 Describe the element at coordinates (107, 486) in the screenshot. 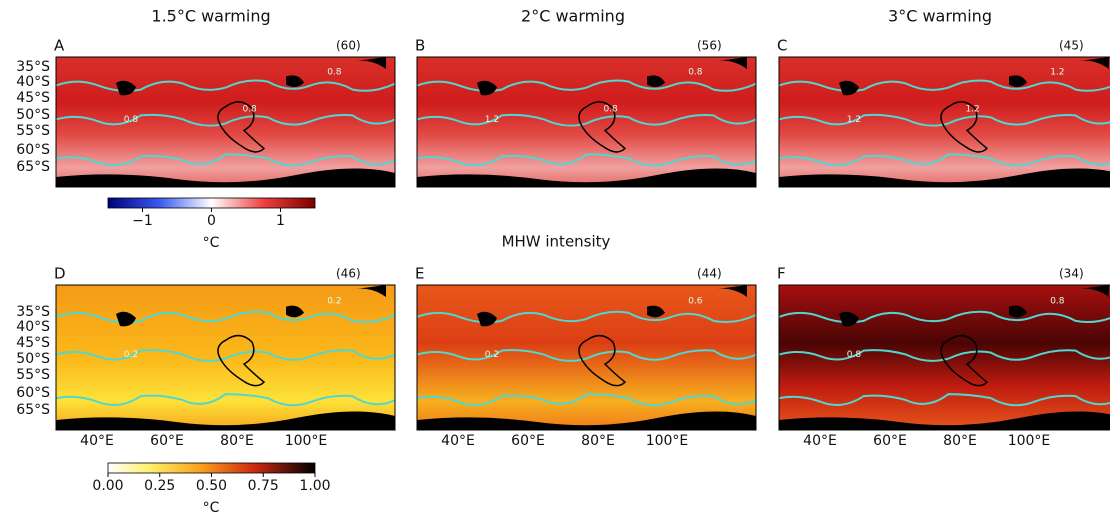

I see `colorbar-tick-label: 0.00` at that location.